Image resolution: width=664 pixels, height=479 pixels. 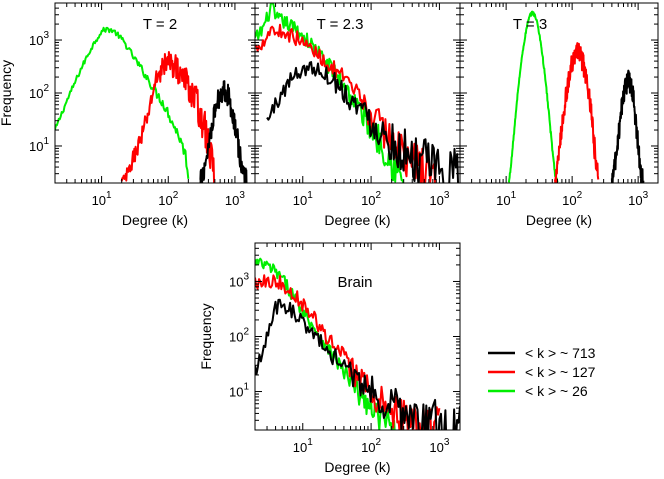 I want to click on plot-frame, so click(x=357, y=336).